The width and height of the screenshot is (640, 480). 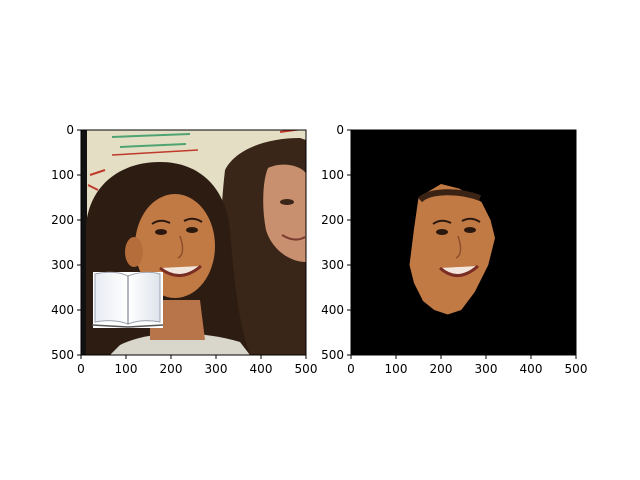 What do you see at coordinates (171, 369) in the screenshot?
I see `left-x-tick-label: 200` at bounding box center [171, 369].